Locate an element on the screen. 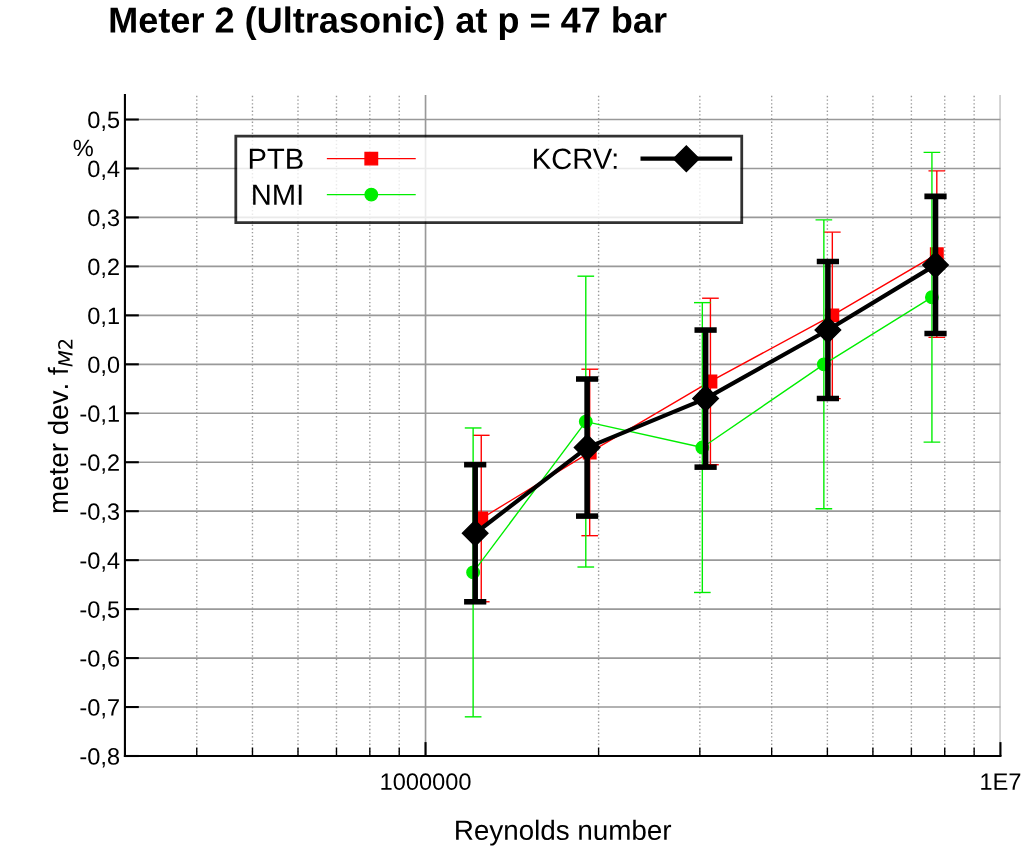  x-tick-label: 1000000 is located at coordinates (426, 782).